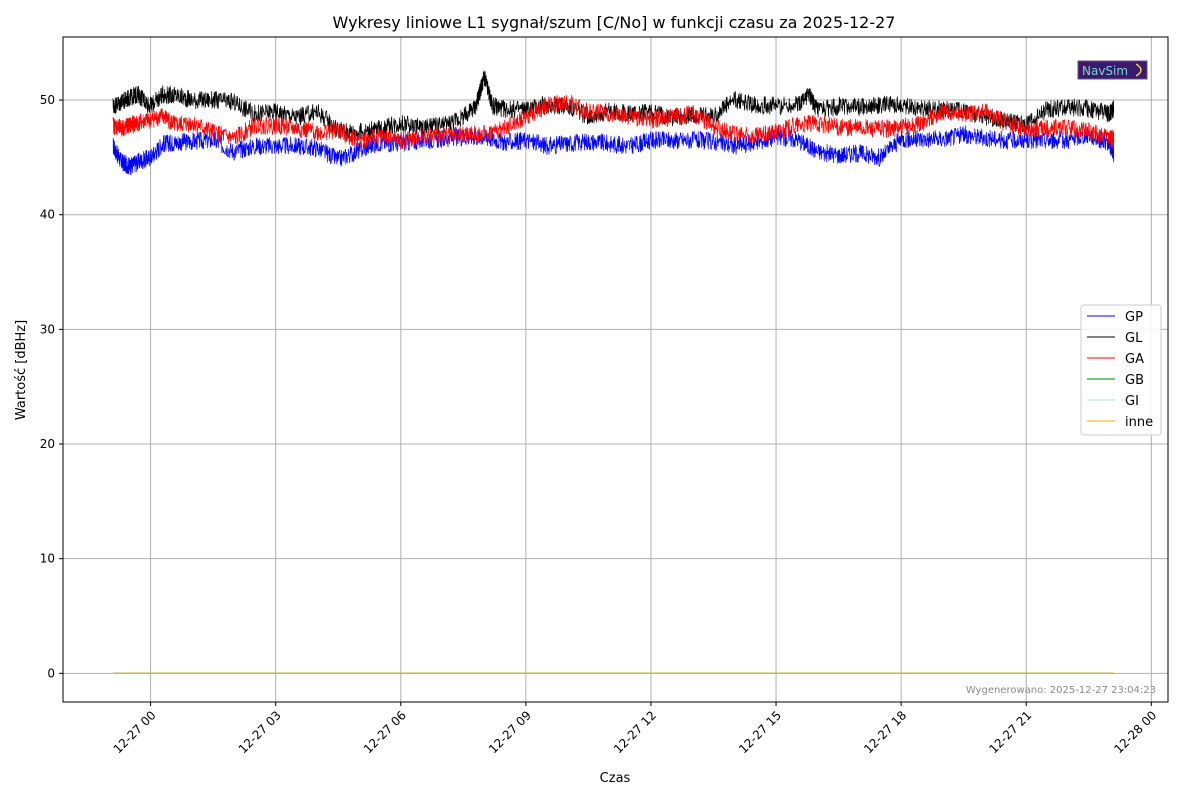  What do you see at coordinates (1105, 71) in the screenshot?
I see `logo-text: NavSim` at bounding box center [1105, 71].